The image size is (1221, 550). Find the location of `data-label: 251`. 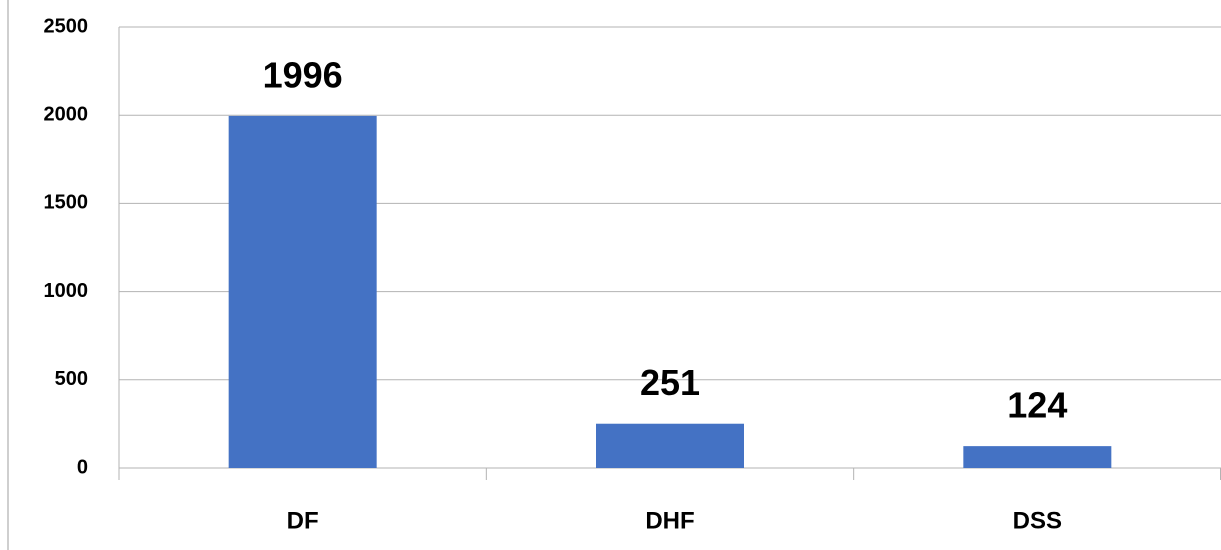

data-label: 251 is located at coordinates (670, 382).